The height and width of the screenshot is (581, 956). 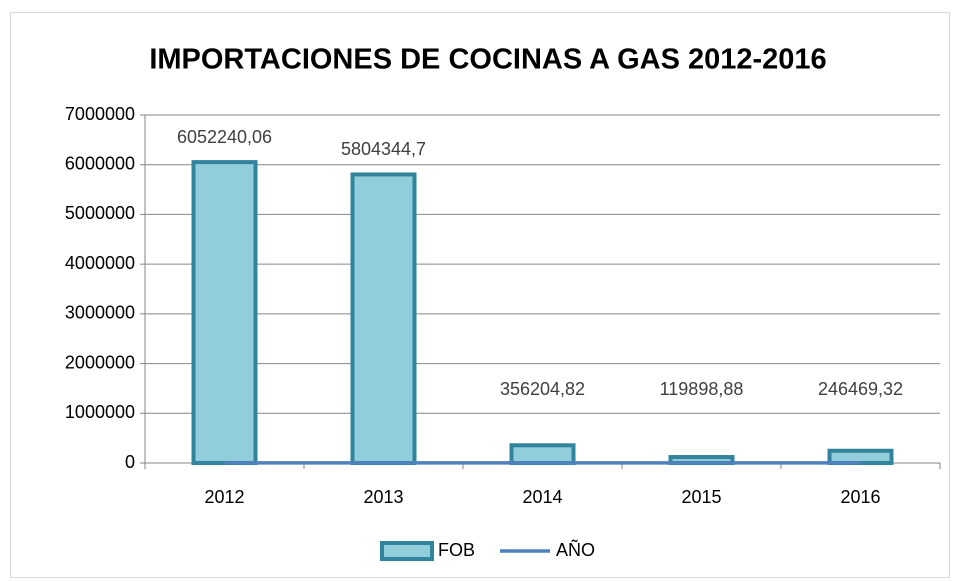 What do you see at coordinates (487, 60) in the screenshot?
I see `chart-title: IMPORTACIONES DE COCINAS A GAS 2012-2016` at bounding box center [487, 60].